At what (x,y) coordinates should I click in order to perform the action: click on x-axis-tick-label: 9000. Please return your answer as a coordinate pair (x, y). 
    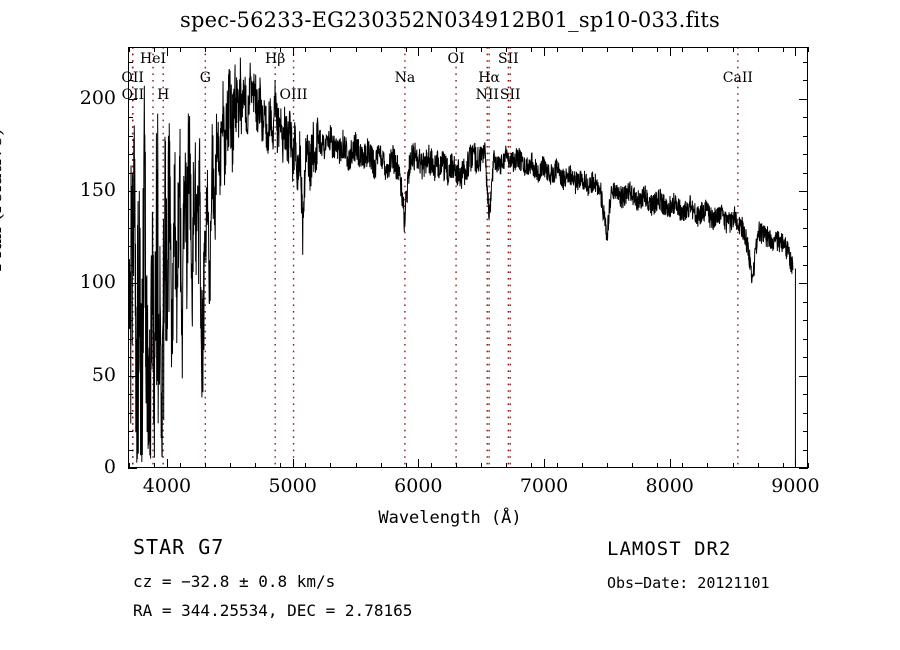
    Looking at the image, I should click on (795, 486).